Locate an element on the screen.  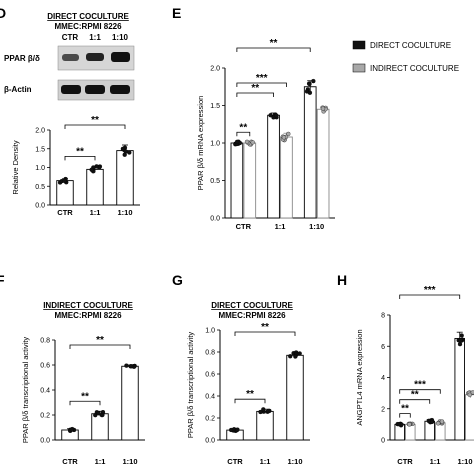
legend-label-indirect: INDIRECT COCULTURE is located at coordinates (414, 68).